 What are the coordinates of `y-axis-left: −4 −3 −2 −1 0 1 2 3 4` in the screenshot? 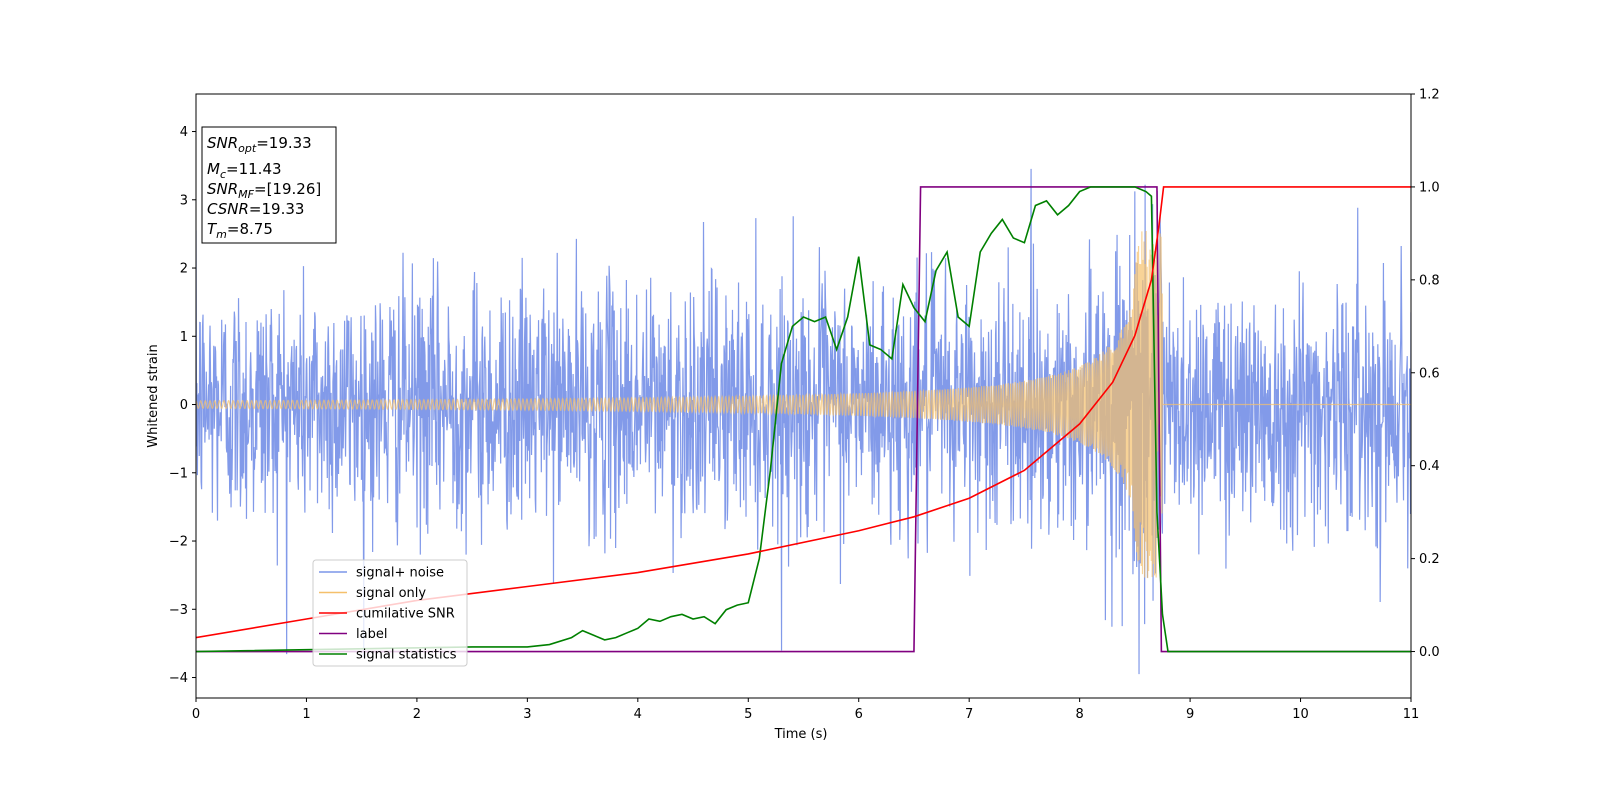 It's located at (182, 405).